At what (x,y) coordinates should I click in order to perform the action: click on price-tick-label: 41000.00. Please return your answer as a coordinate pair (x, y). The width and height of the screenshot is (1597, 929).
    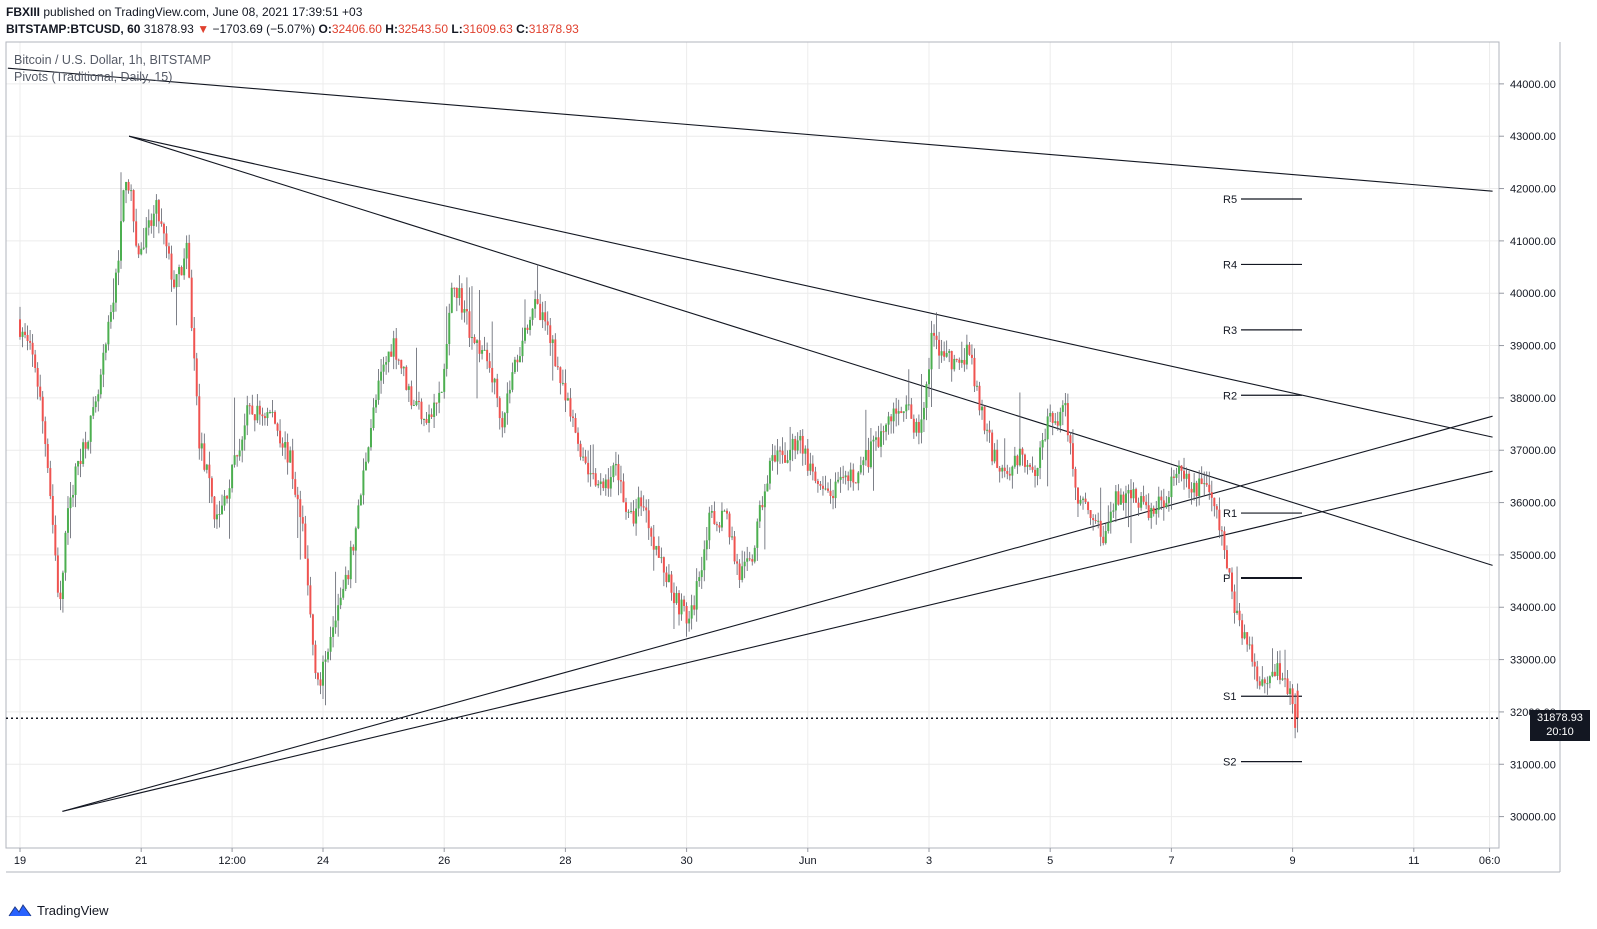
    Looking at the image, I should click on (1533, 242).